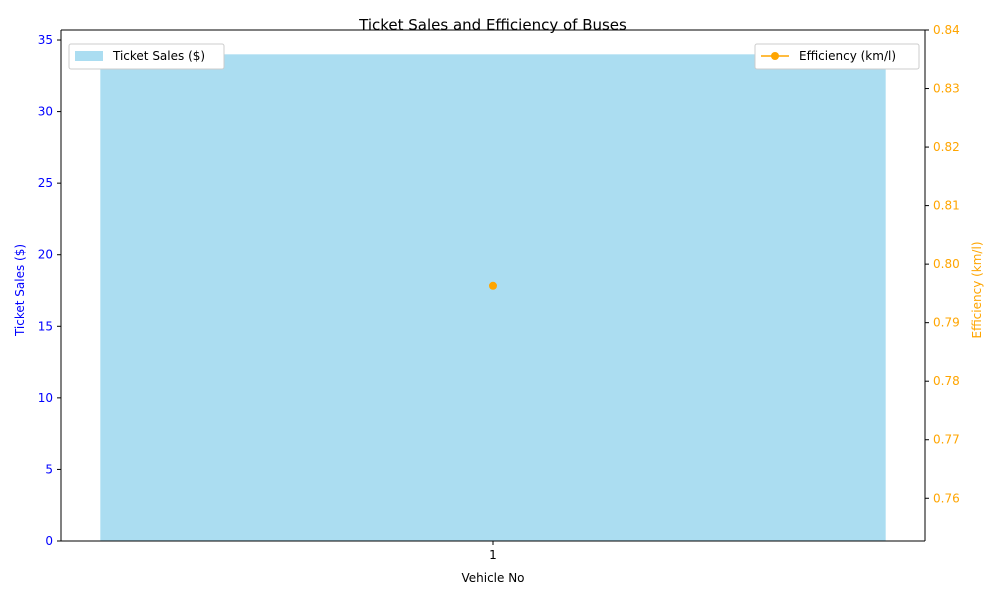 This screenshot has height=600, width=1000. What do you see at coordinates (946, 264) in the screenshot?
I see `y-right-tick-label: 0.80` at bounding box center [946, 264].